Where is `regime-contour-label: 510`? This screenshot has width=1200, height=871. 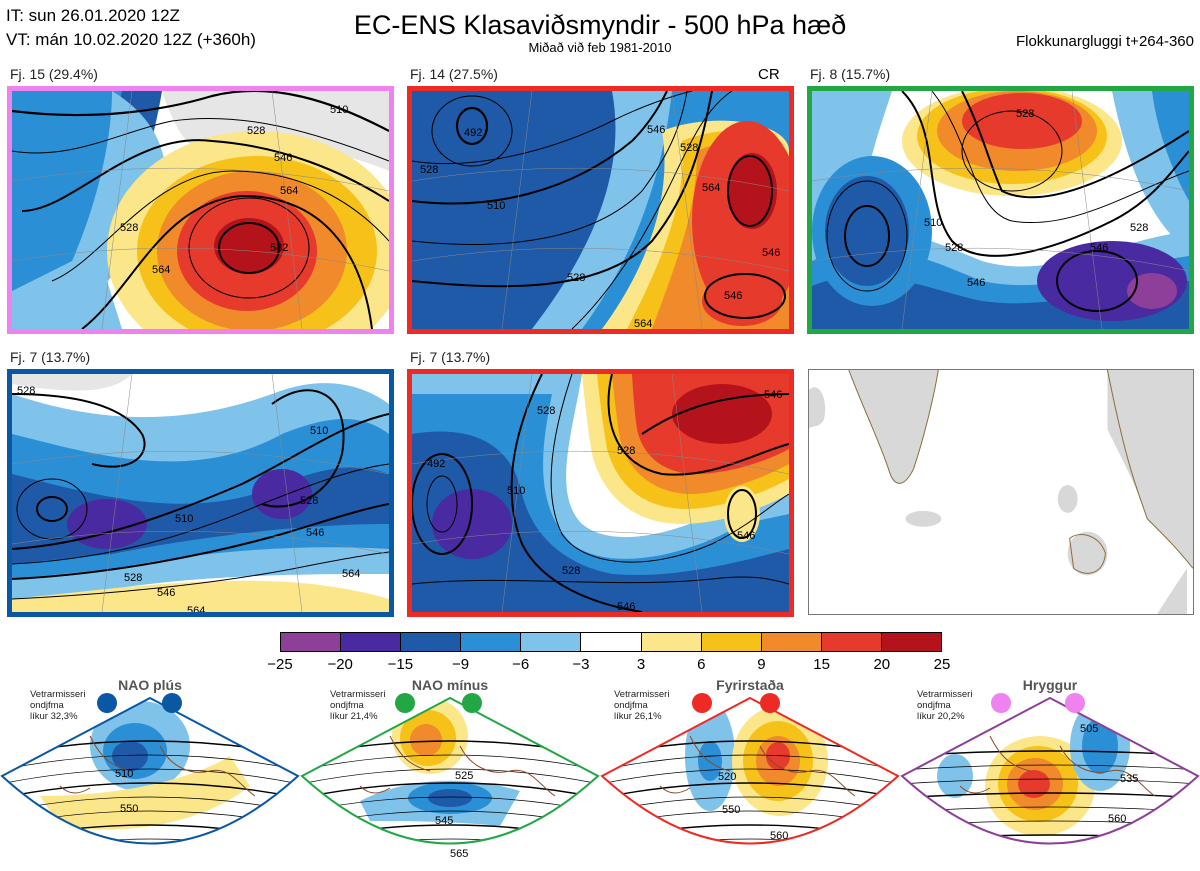 regime-contour-label: 510 is located at coordinates (124, 774).